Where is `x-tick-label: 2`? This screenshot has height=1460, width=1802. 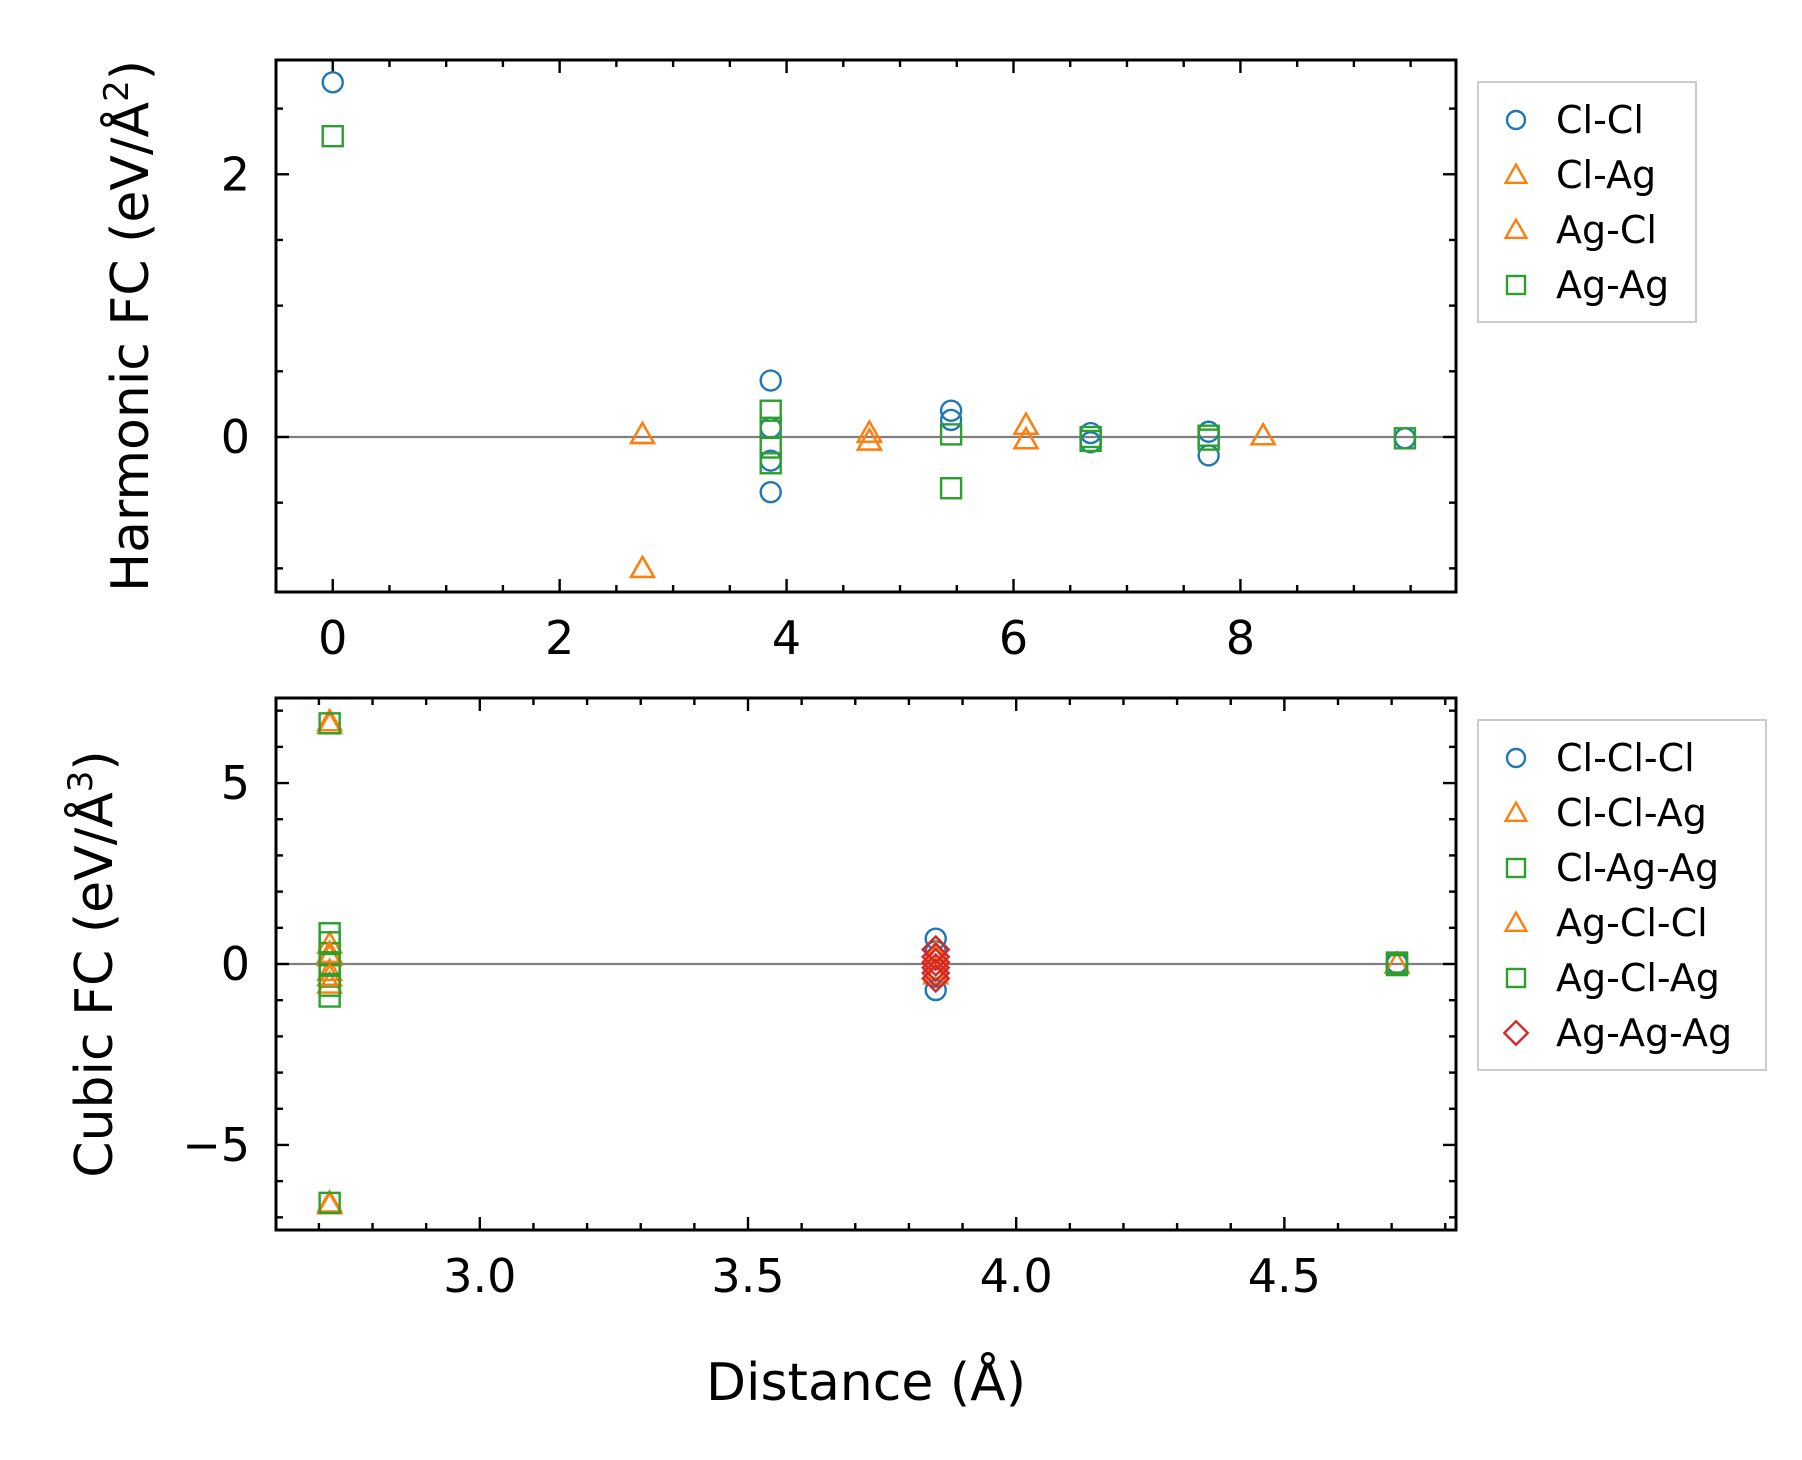
x-tick-label: 2 is located at coordinates (559, 638).